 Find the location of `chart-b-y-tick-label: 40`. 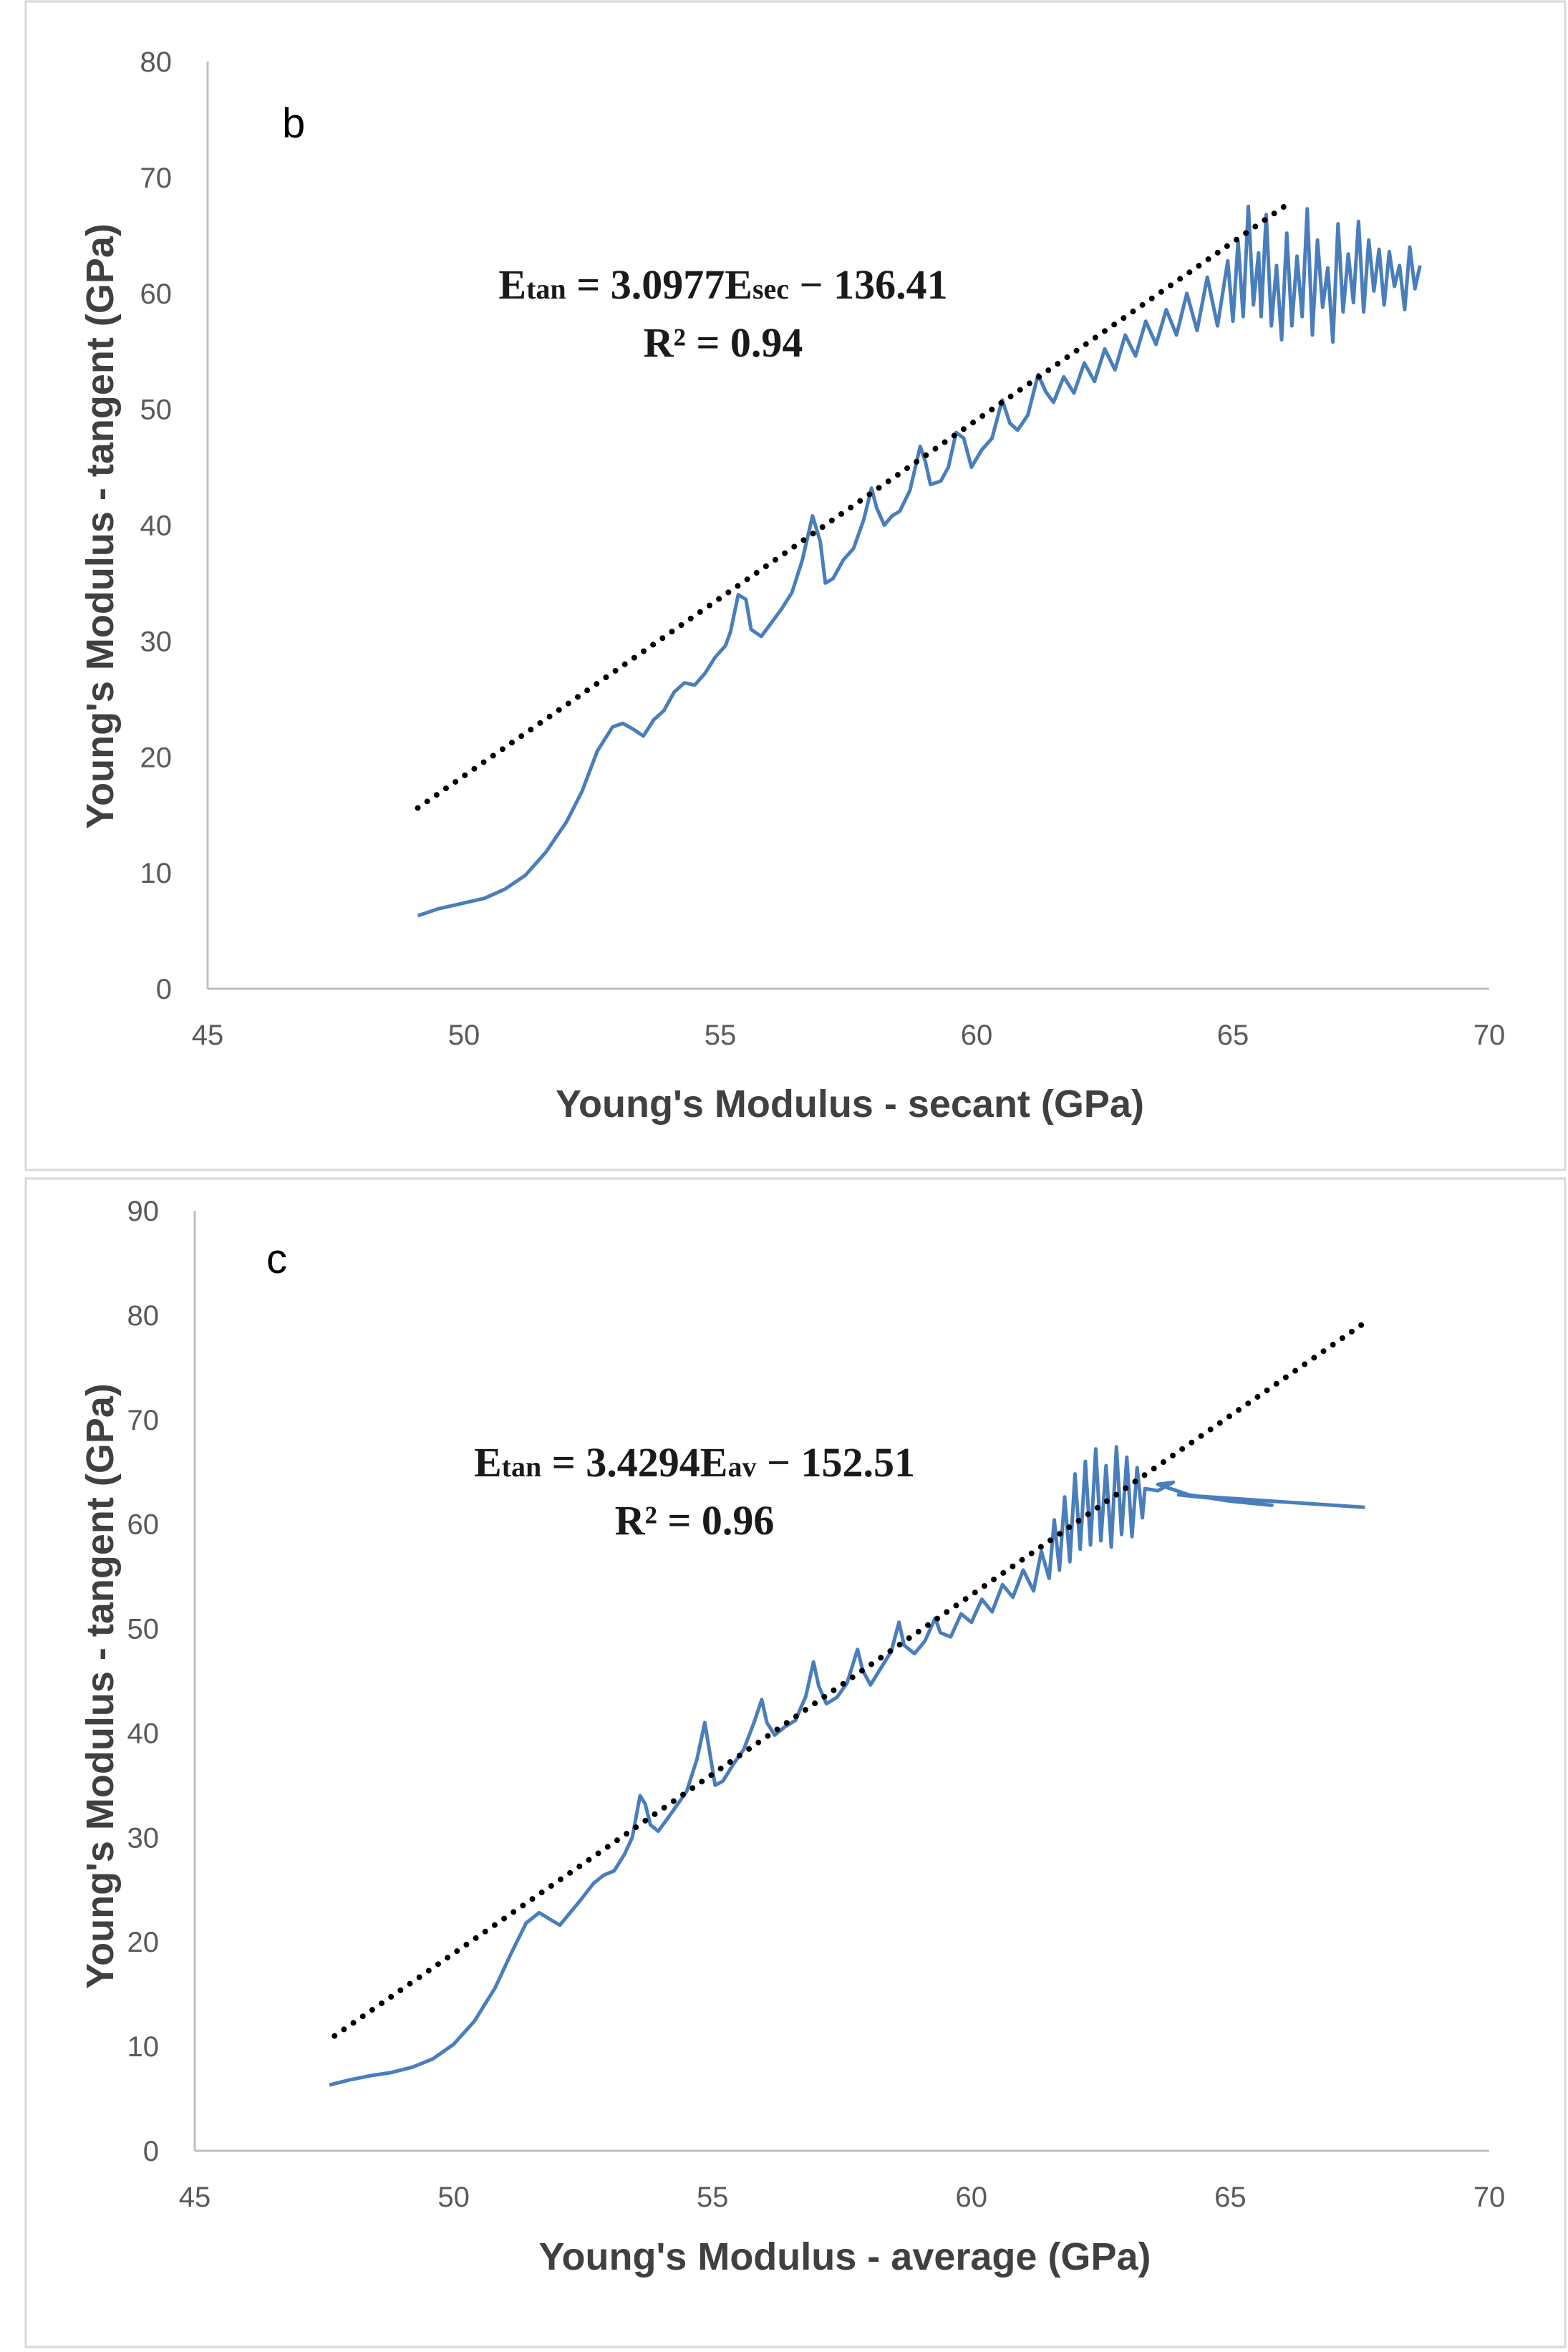

chart-b-y-tick-label: 40 is located at coordinates (156, 526).